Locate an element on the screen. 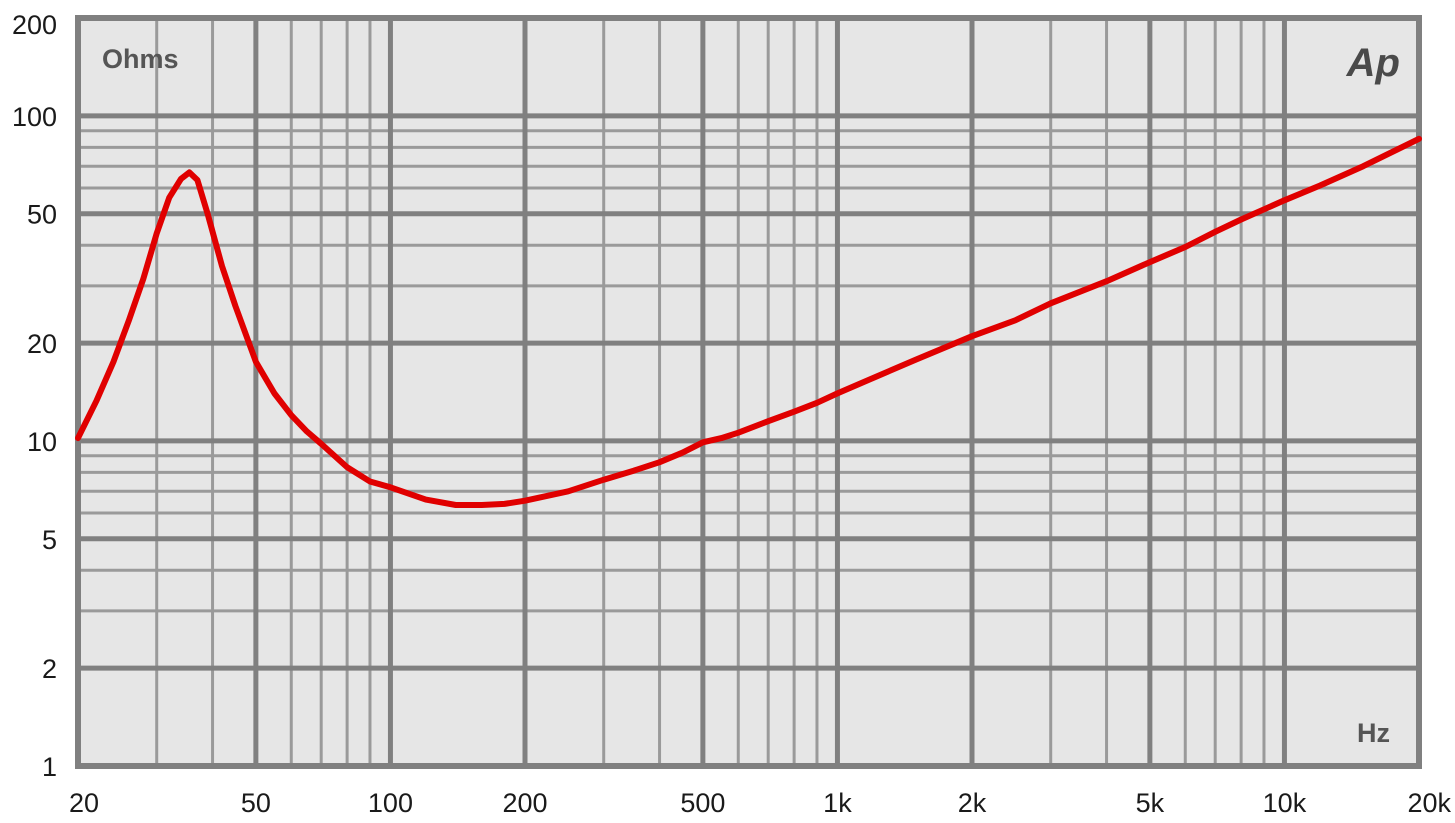 The width and height of the screenshot is (1455, 823). ap-logo: Ap is located at coordinates (1373, 63).